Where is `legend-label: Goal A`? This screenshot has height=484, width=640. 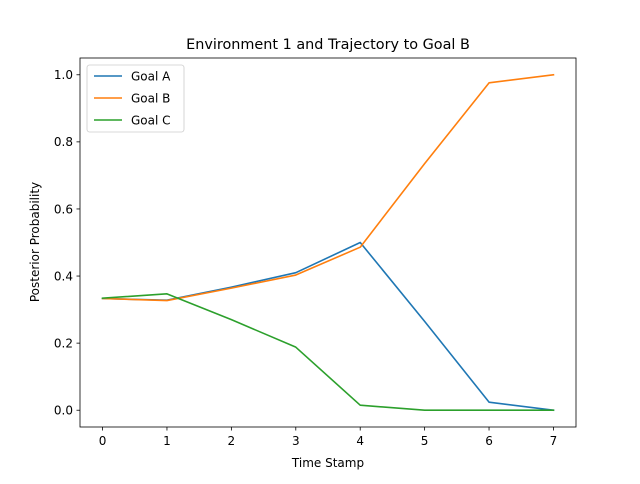 legend-label: Goal A is located at coordinates (151, 76).